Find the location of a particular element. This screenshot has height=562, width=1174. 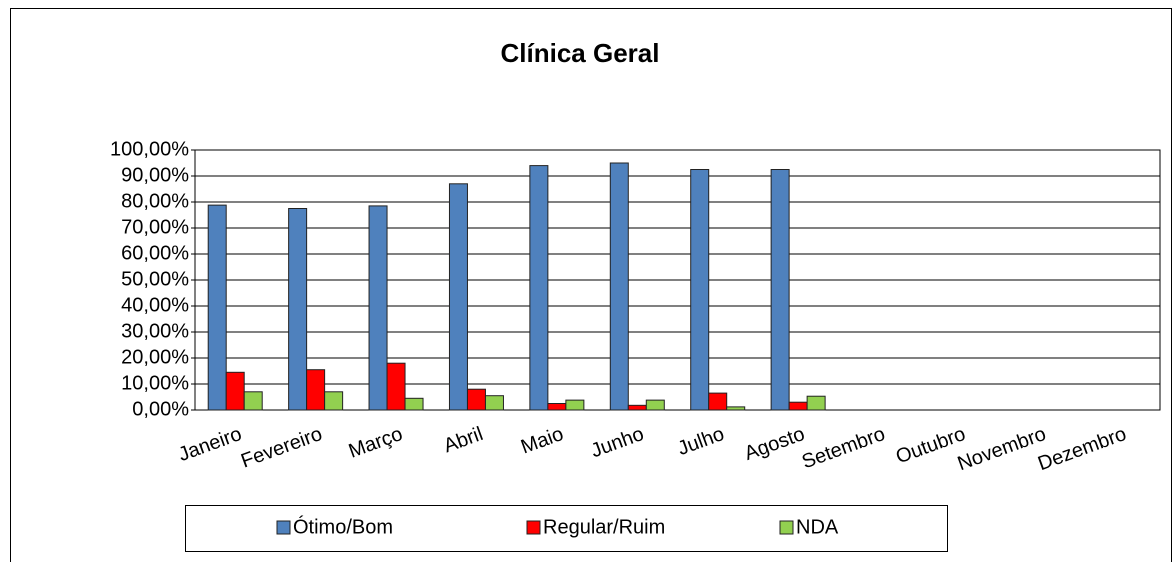

y-tick-label: 100,00% is located at coordinates (149, 149).